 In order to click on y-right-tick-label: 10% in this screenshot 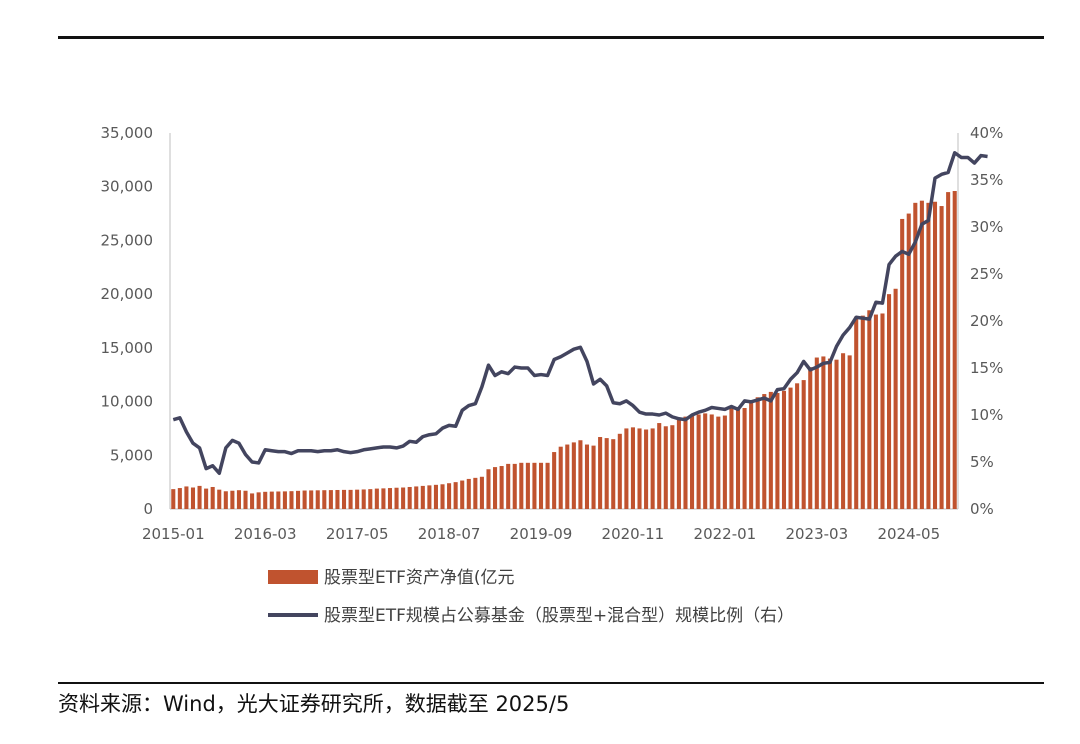, I will do `click(986, 415)`.